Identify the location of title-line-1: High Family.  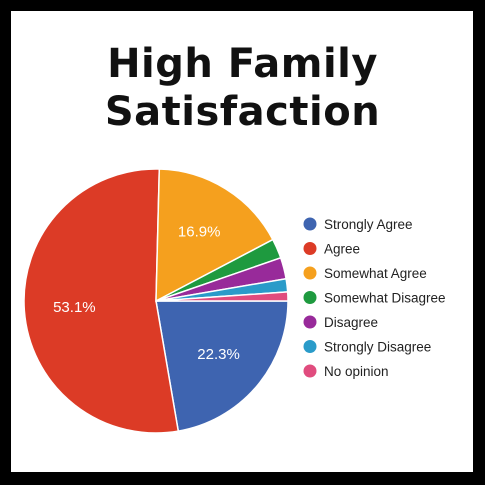
(242, 64).